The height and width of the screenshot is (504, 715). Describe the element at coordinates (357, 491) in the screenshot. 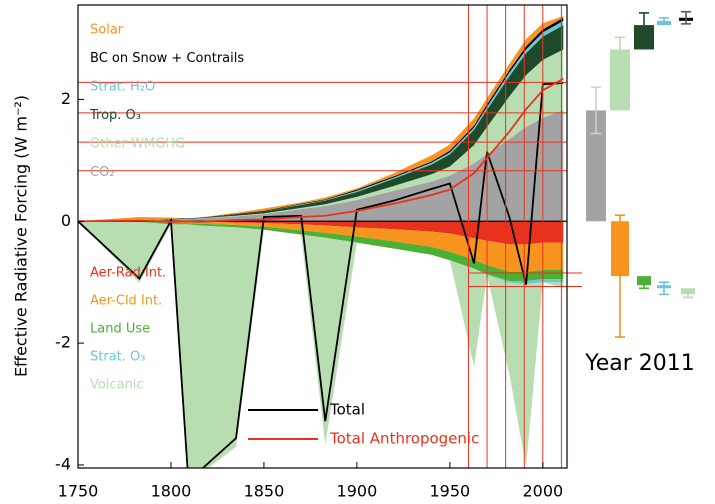

I see `x-tick-label: 1900` at that location.